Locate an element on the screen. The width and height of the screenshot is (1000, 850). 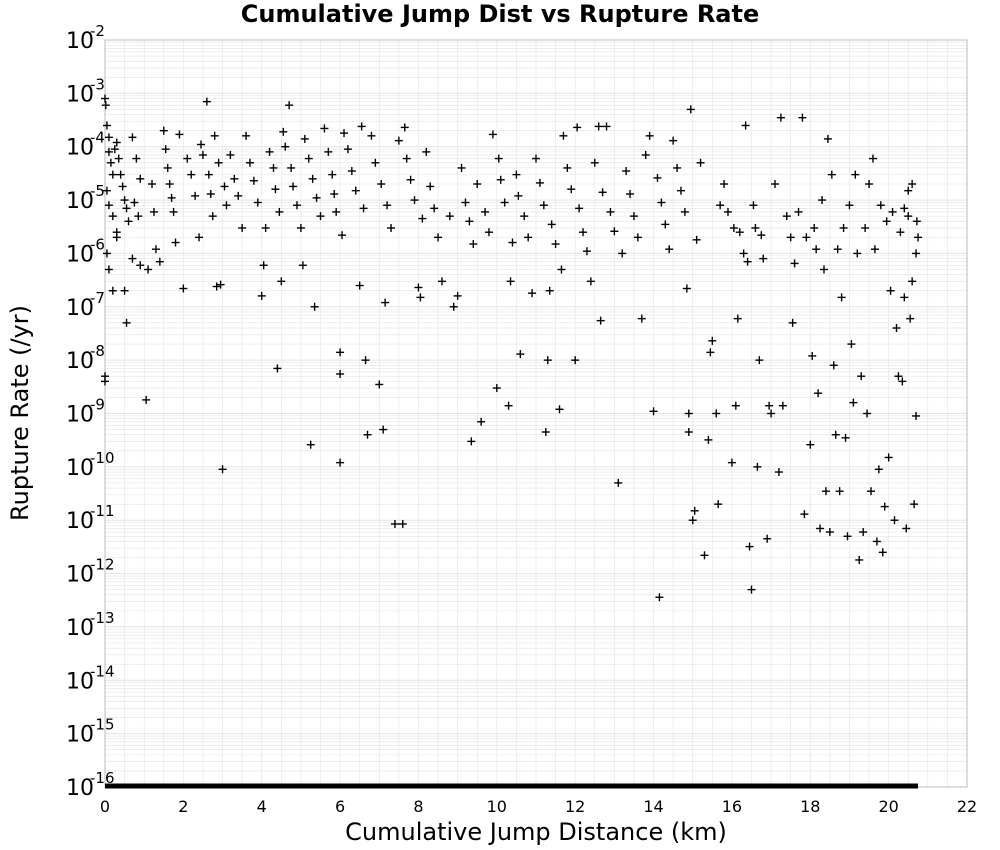
y-tick-exponent: -12 is located at coordinates (102, 565).